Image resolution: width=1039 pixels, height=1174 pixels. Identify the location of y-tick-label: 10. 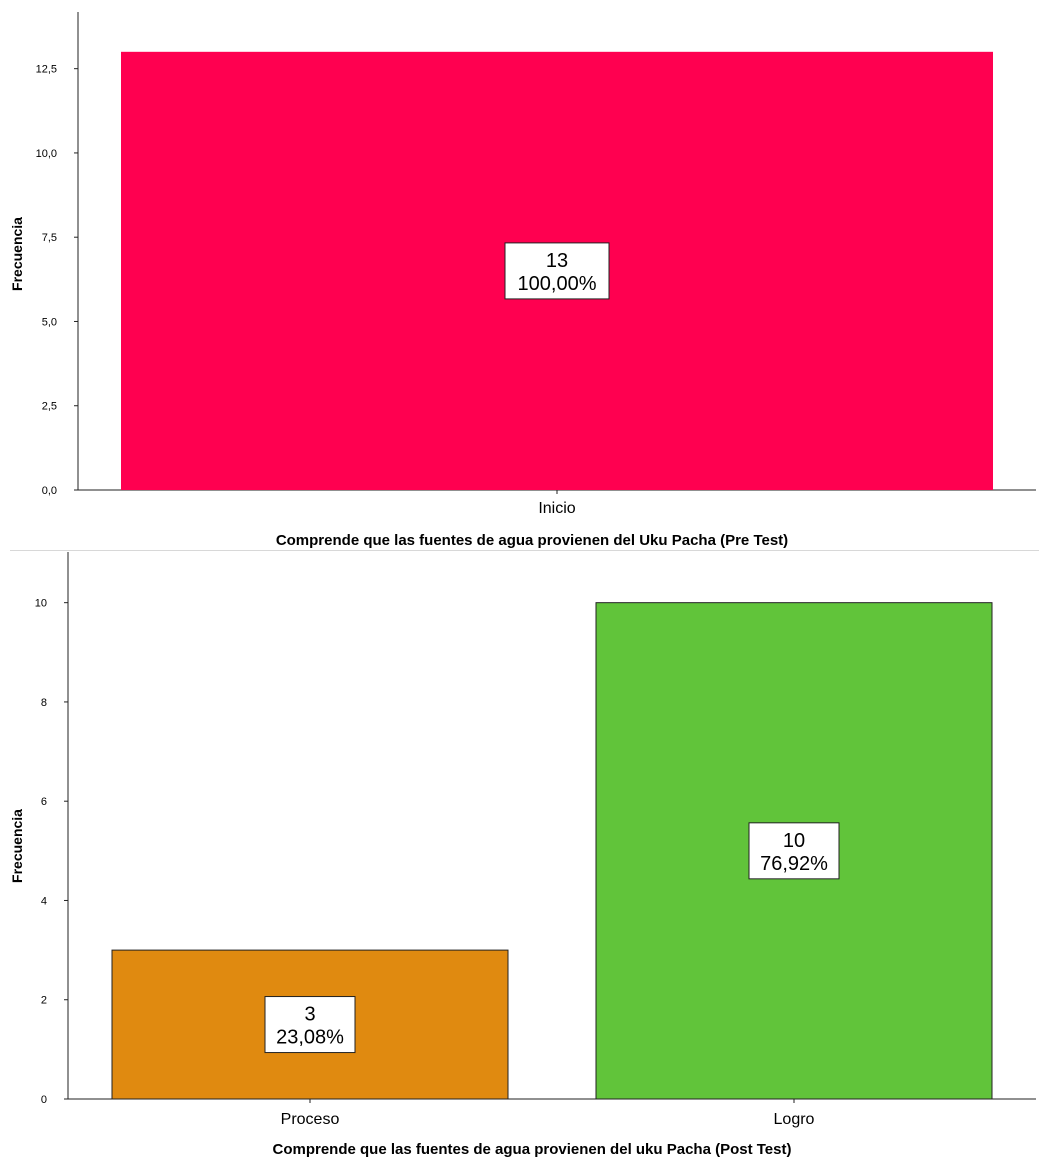
(41, 604).